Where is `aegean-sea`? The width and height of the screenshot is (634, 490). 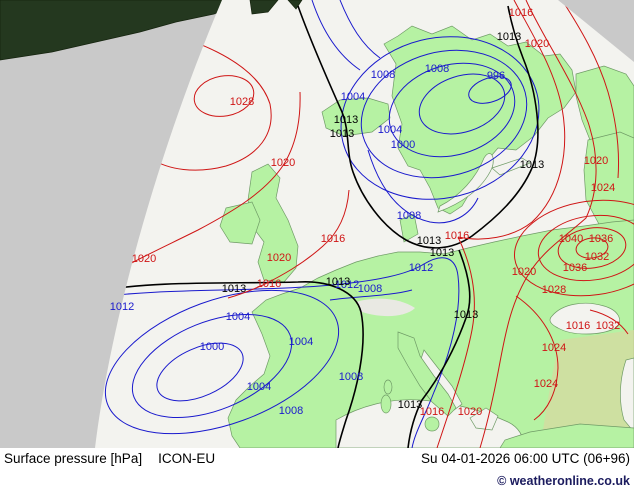
aegean-sea is located at coordinates (484, 419).